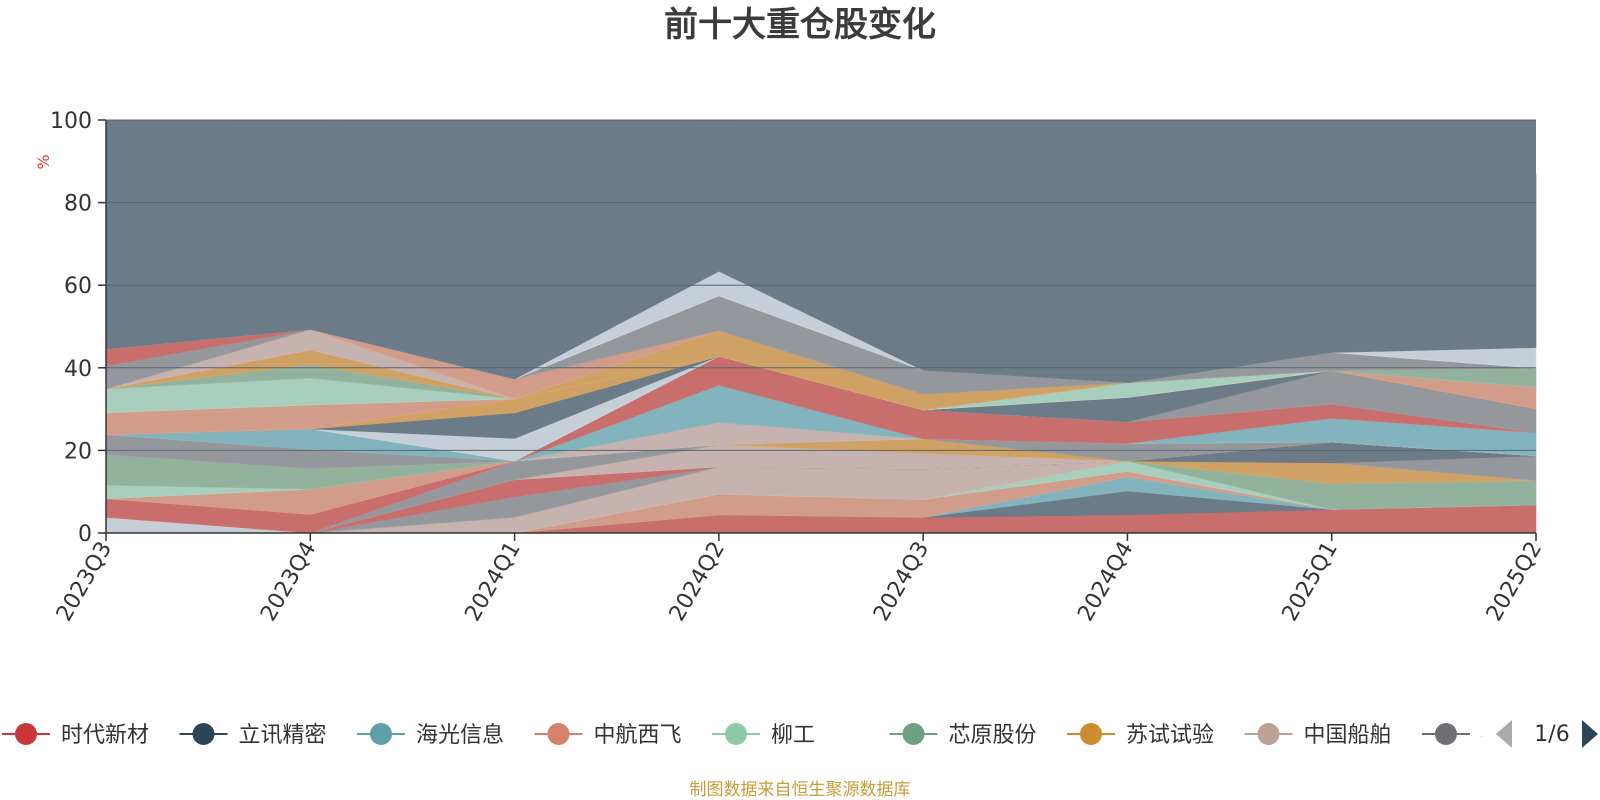 The image size is (1600, 800). I want to click on legend-item: 芯原股份, so click(963, 735).